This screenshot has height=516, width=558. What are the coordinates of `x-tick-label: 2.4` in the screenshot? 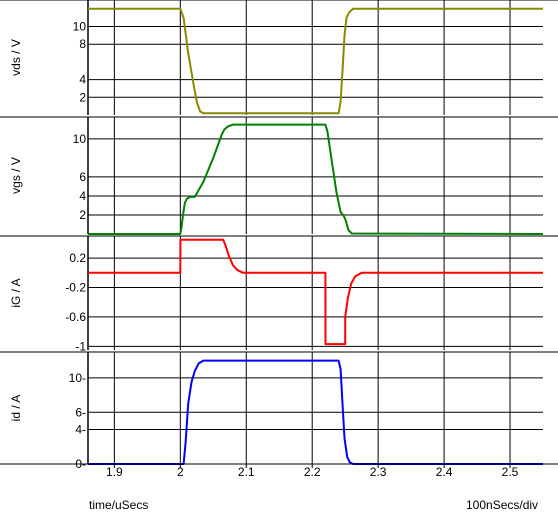 It's located at (444, 472).